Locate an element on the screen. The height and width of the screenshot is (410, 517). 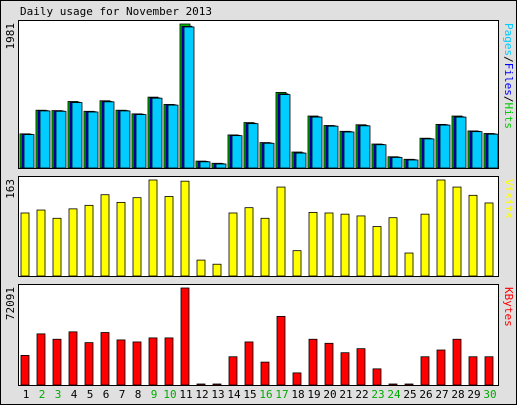
x-tick-label: 15 is located at coordinates (249, 394).